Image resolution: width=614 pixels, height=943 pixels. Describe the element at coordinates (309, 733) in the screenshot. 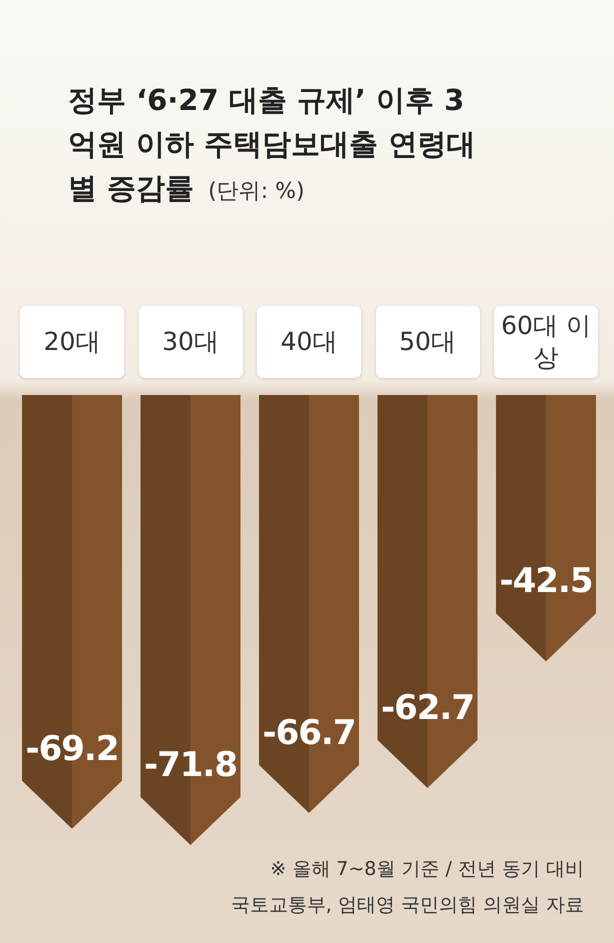

I see `data-label: -66.7` at that location.